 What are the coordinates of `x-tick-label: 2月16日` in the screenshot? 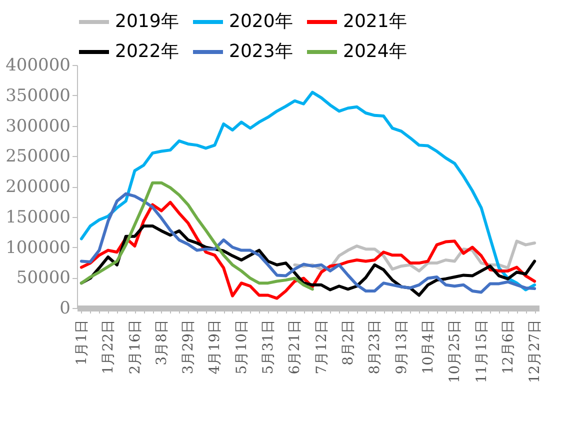 It's located at (135, 347).